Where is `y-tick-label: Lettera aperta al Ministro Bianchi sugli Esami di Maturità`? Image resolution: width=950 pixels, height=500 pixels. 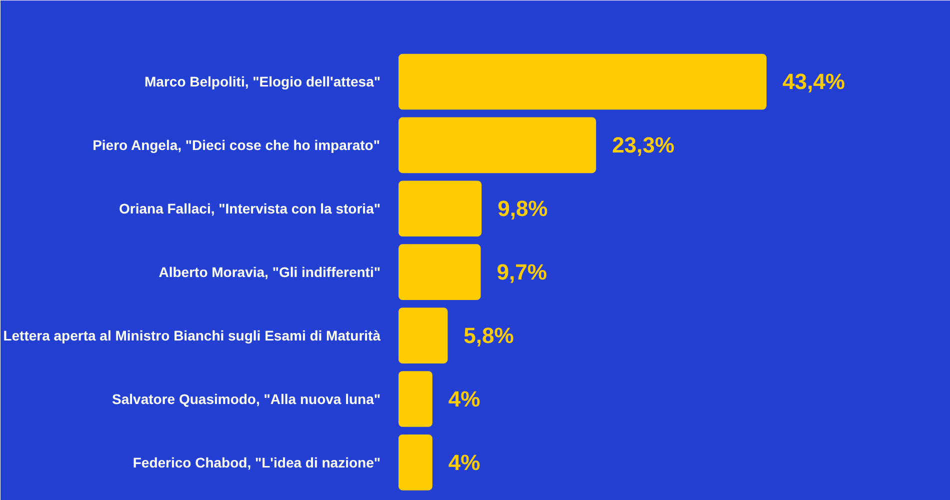
y-tick-label: Lettera aperta al Ministro Bianchi sugli Esami di Maturità is located at coordinates (192, 336).